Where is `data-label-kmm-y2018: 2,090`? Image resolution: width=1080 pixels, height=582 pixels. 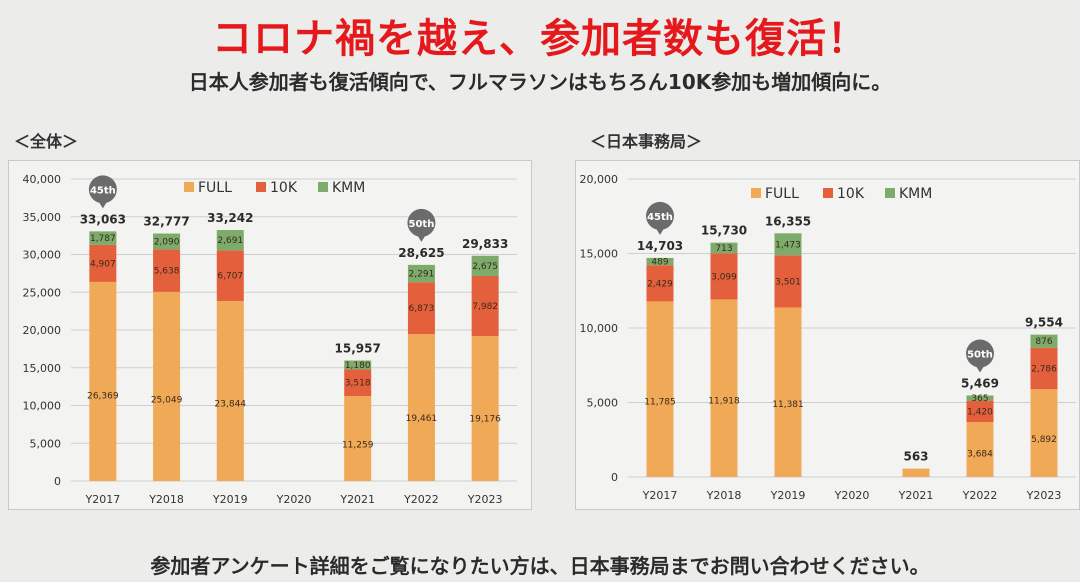
data-label-kmm-y2018: 2,090 is located at coordinates (167, 242).